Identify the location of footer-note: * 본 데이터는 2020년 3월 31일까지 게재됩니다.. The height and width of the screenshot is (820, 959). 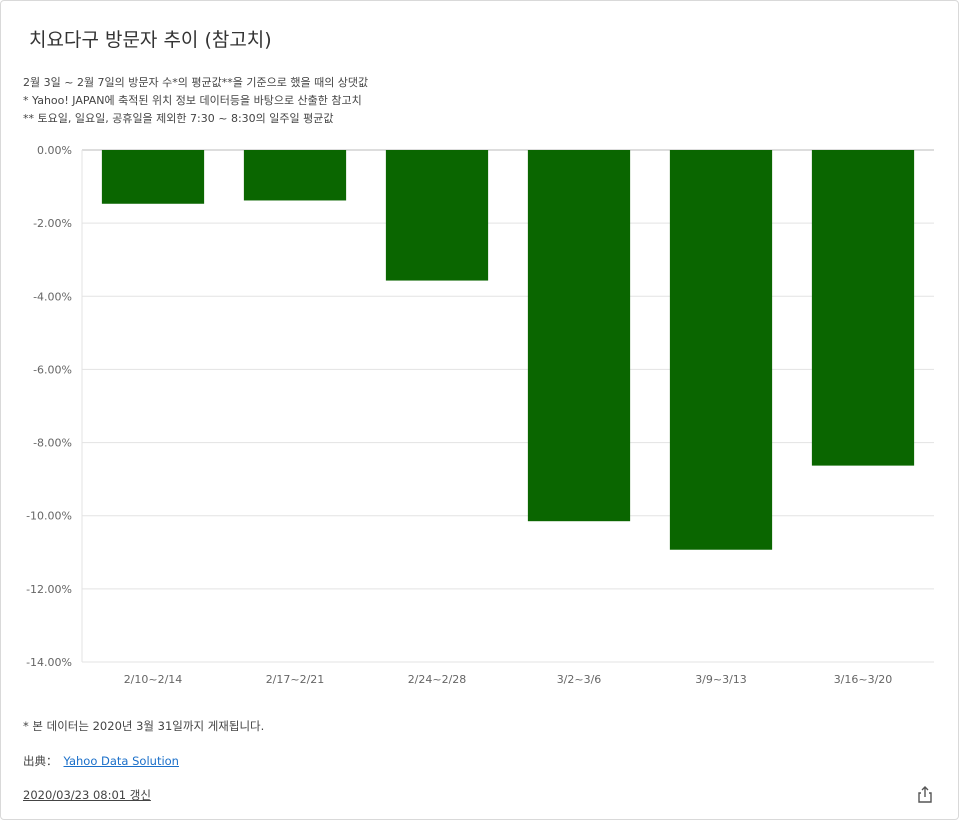
(144, 726).